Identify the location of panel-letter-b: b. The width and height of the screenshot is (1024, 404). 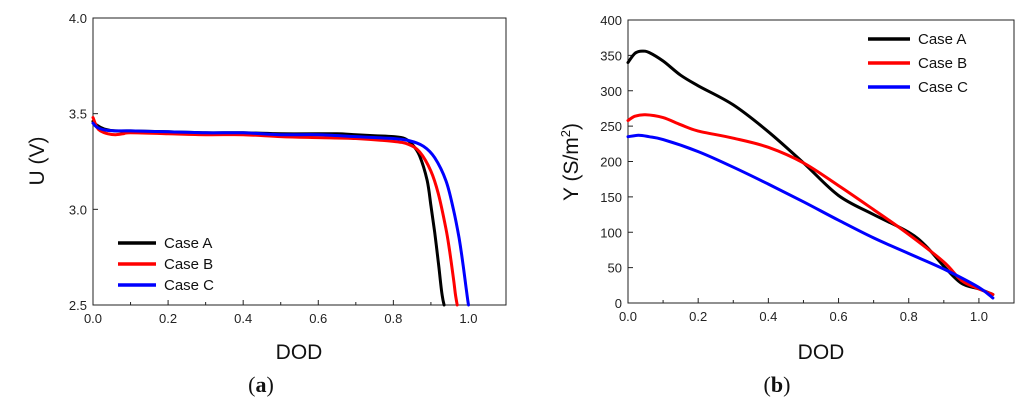
(777, 384).